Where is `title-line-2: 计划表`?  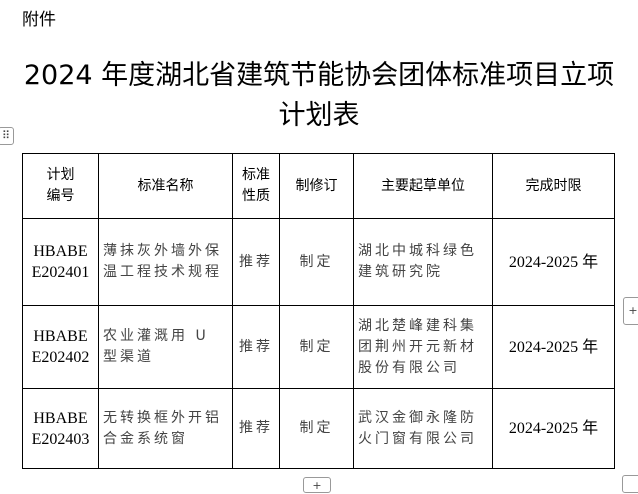
title-line-2: 计划表 is located at coordinates (319, 115).